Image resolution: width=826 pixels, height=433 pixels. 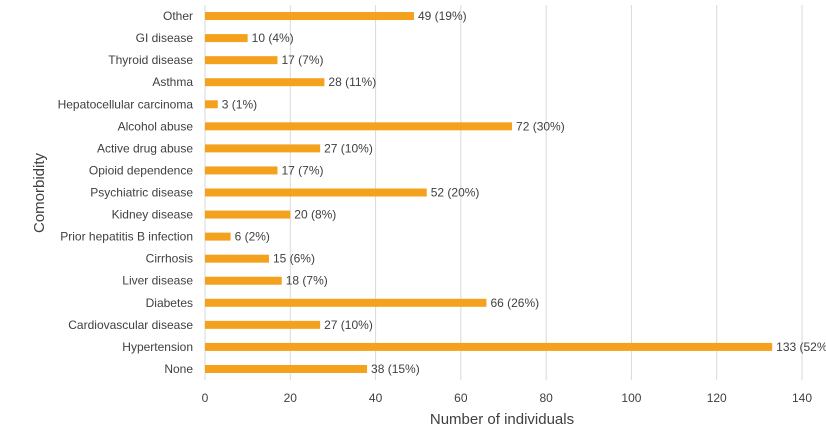 I want to click on category-label-5: Alcohol abuse, so click(x=156, y=126).